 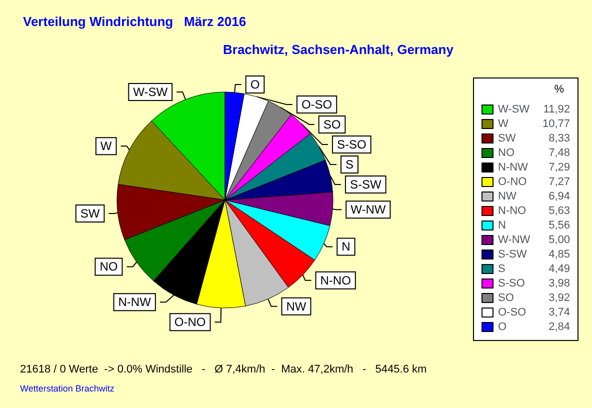 I want to click on slice-label: NO, so click(x=109, y=267).